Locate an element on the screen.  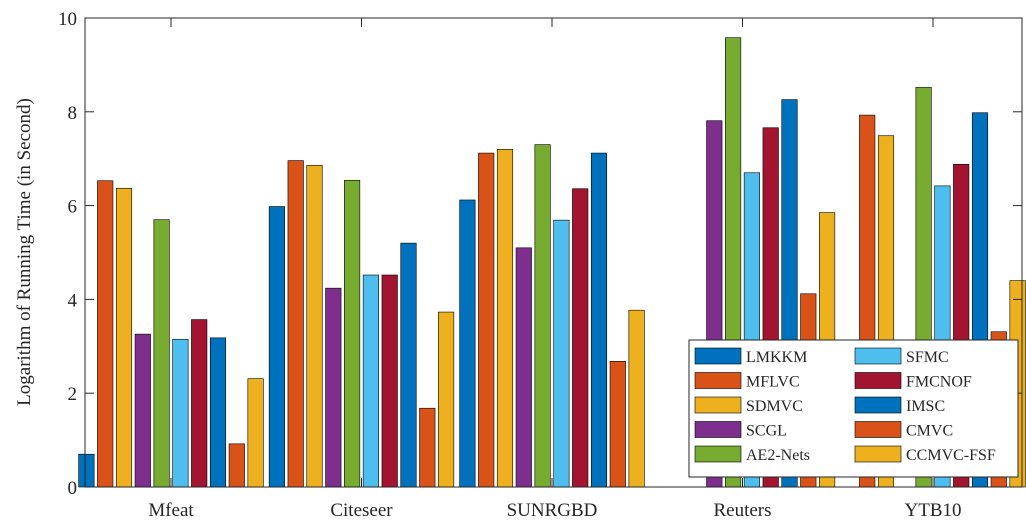
x-tick-label: Reuters is located at coordinates (742, 510).